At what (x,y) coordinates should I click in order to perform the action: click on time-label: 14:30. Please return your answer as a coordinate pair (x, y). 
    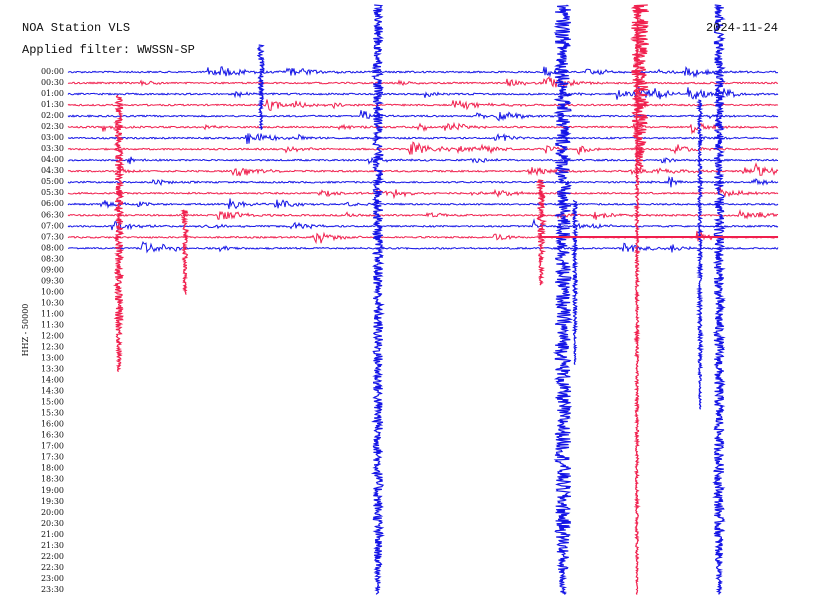
    Looking at the image, I should click on (52, 391).